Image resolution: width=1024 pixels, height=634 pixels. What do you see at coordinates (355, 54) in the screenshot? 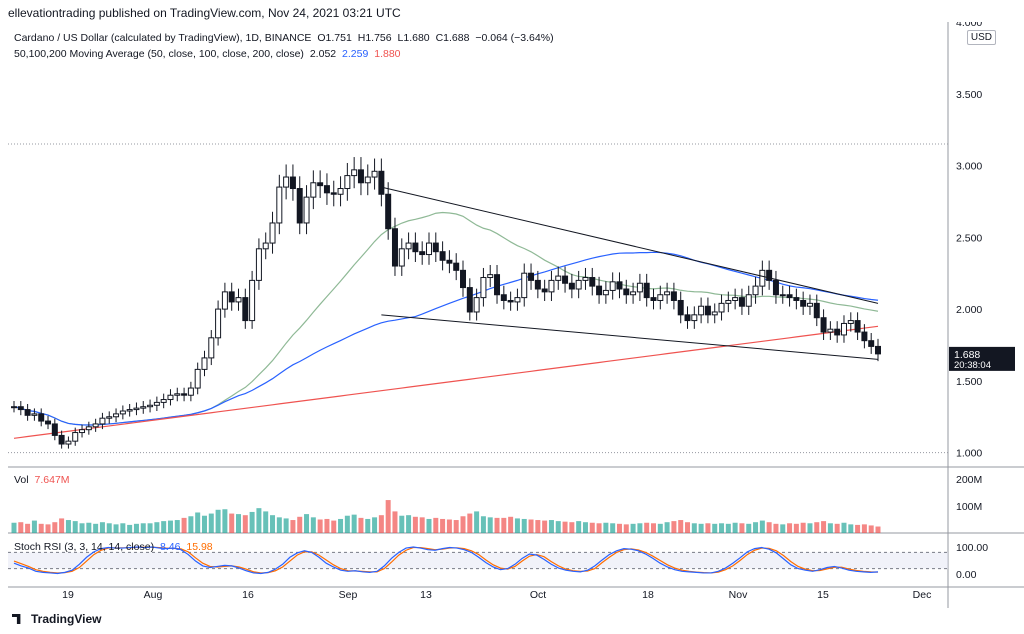
I see `ma100-value: 2.259` at bounding box center [355, 54].